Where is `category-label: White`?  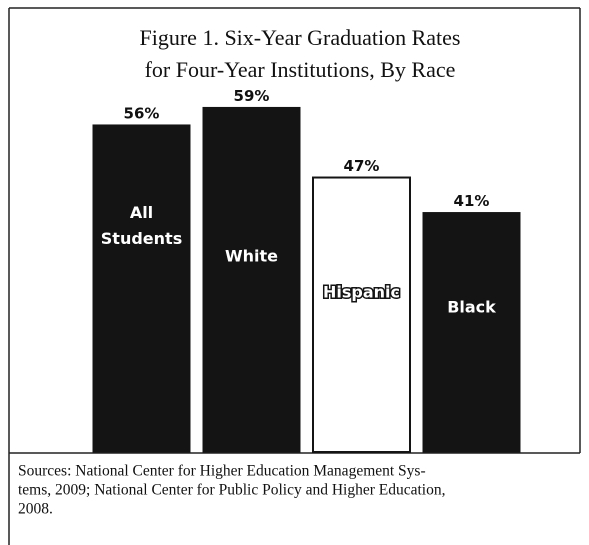 category-label: White is located at coordinates (251, 256).